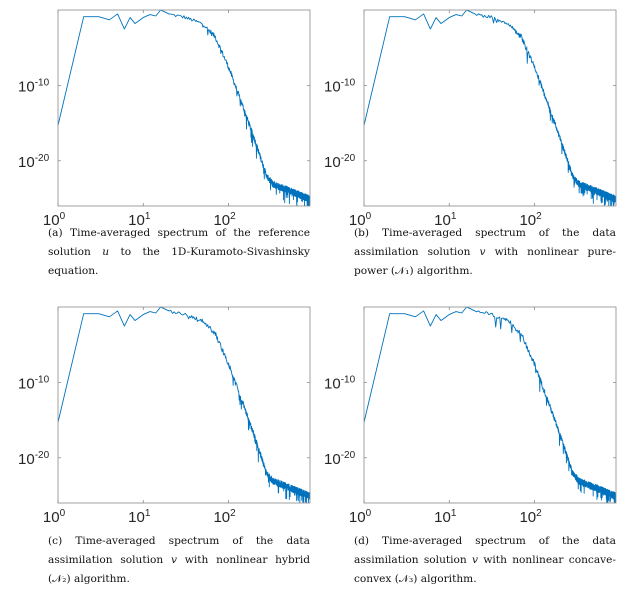 The height and width of the screenshot is (597, 630). I want to click on caption-text: to the 1D-Kuramoto-Sivashinsky equation., so click(179, 261).